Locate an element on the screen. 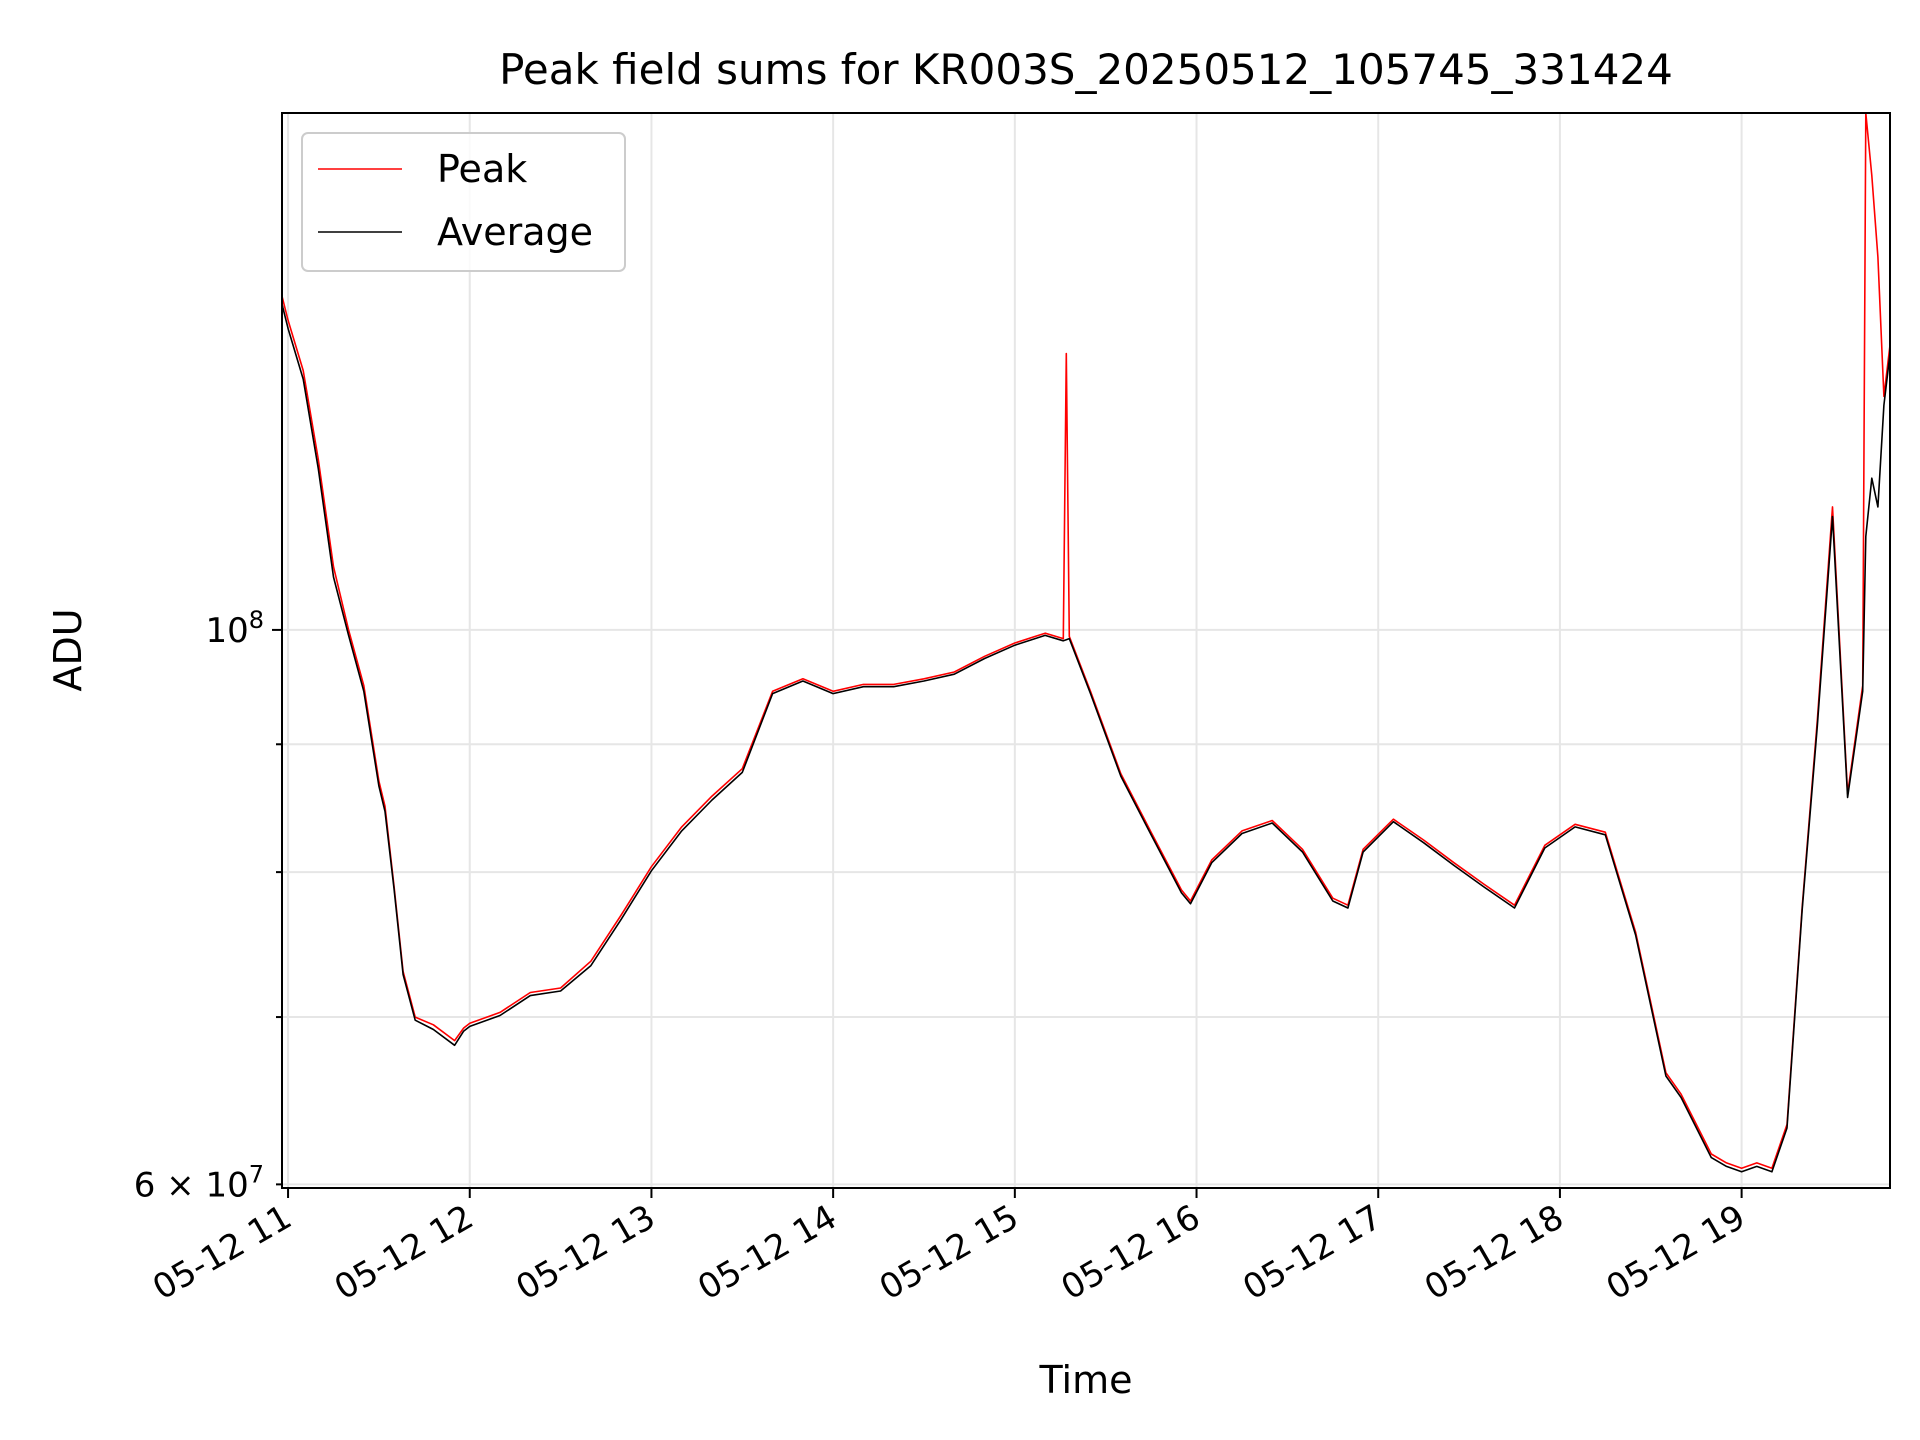 The height and width of the screenshot is (1440, 1920). y-tick-label: 108 is located at coordinates (234, 628).